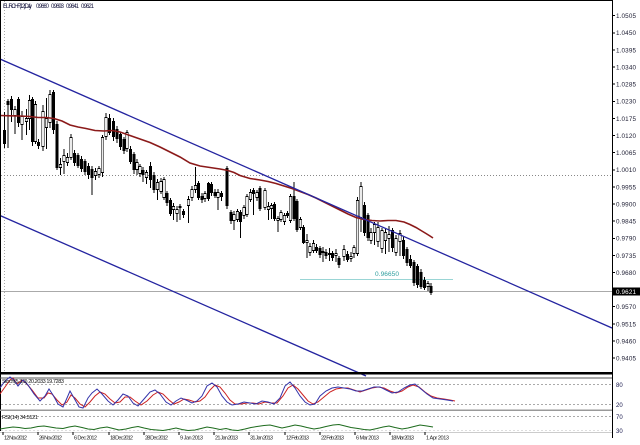  Describe the element at coordinates (58, 7) in the screenshot. I see `svg-text: 0.9693` at that location.